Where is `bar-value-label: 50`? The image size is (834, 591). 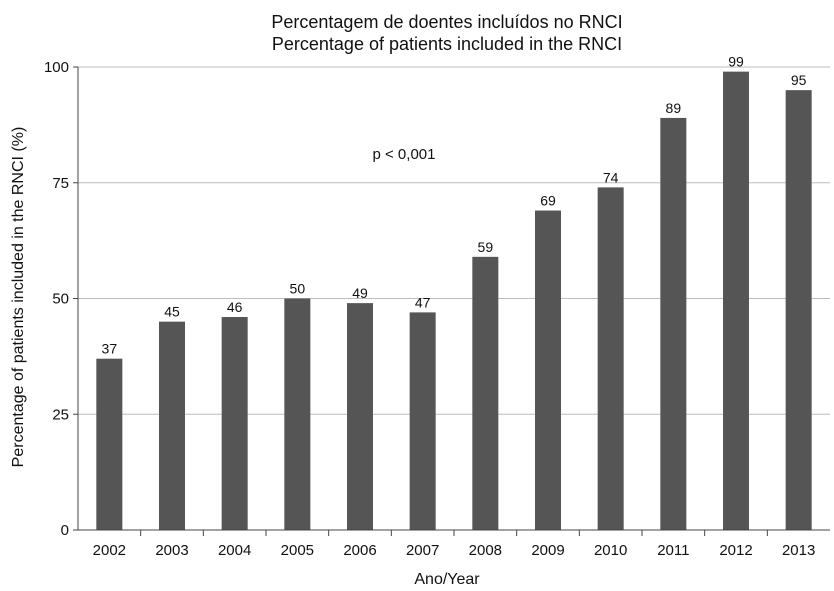 bar-value-label: 50 is located at coordinates (298, 289).